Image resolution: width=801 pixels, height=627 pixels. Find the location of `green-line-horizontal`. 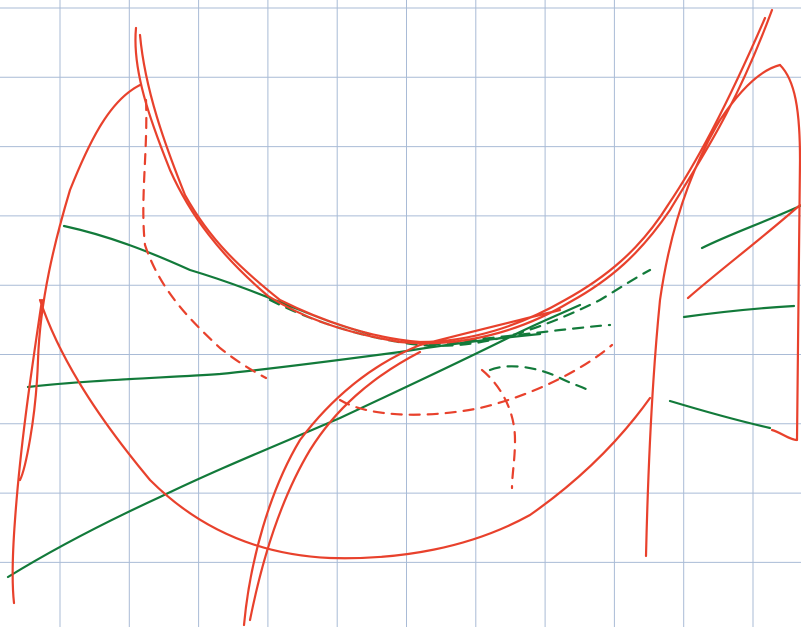

green-line-horizontal is located at coordinates (284, 360).